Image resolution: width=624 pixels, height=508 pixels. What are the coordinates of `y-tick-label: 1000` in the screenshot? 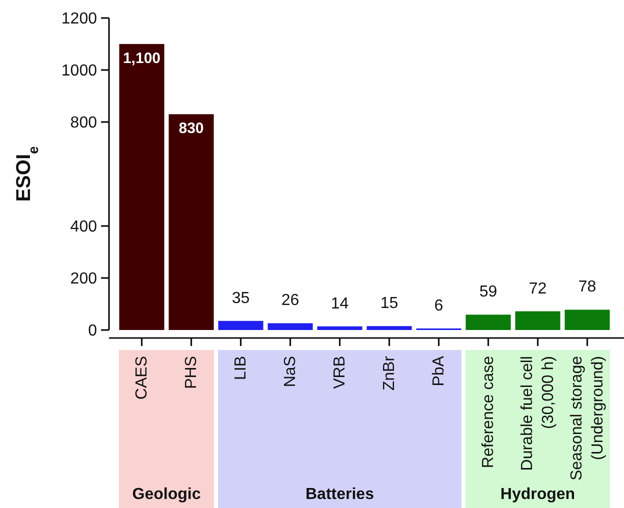 It's located at (79, 71).